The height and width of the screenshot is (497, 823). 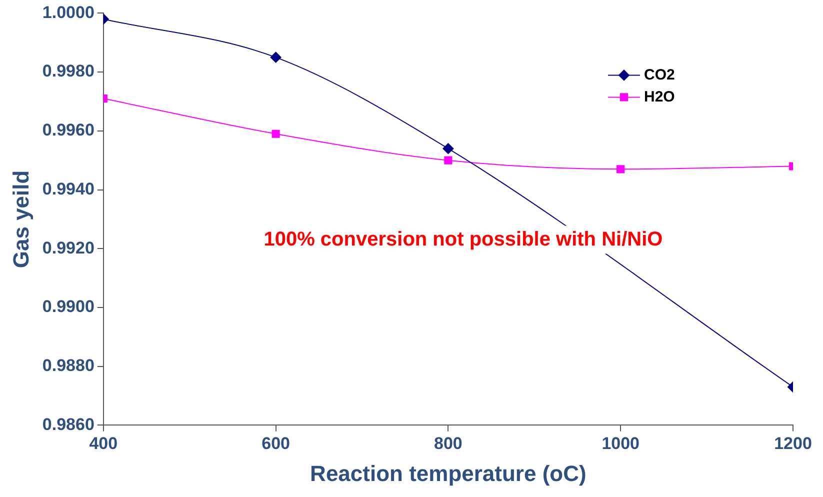 What do you see at coordinates (621, 444) in the screenshot?
I see `x-tick-label: 1000` at bounding box center [621, 444].